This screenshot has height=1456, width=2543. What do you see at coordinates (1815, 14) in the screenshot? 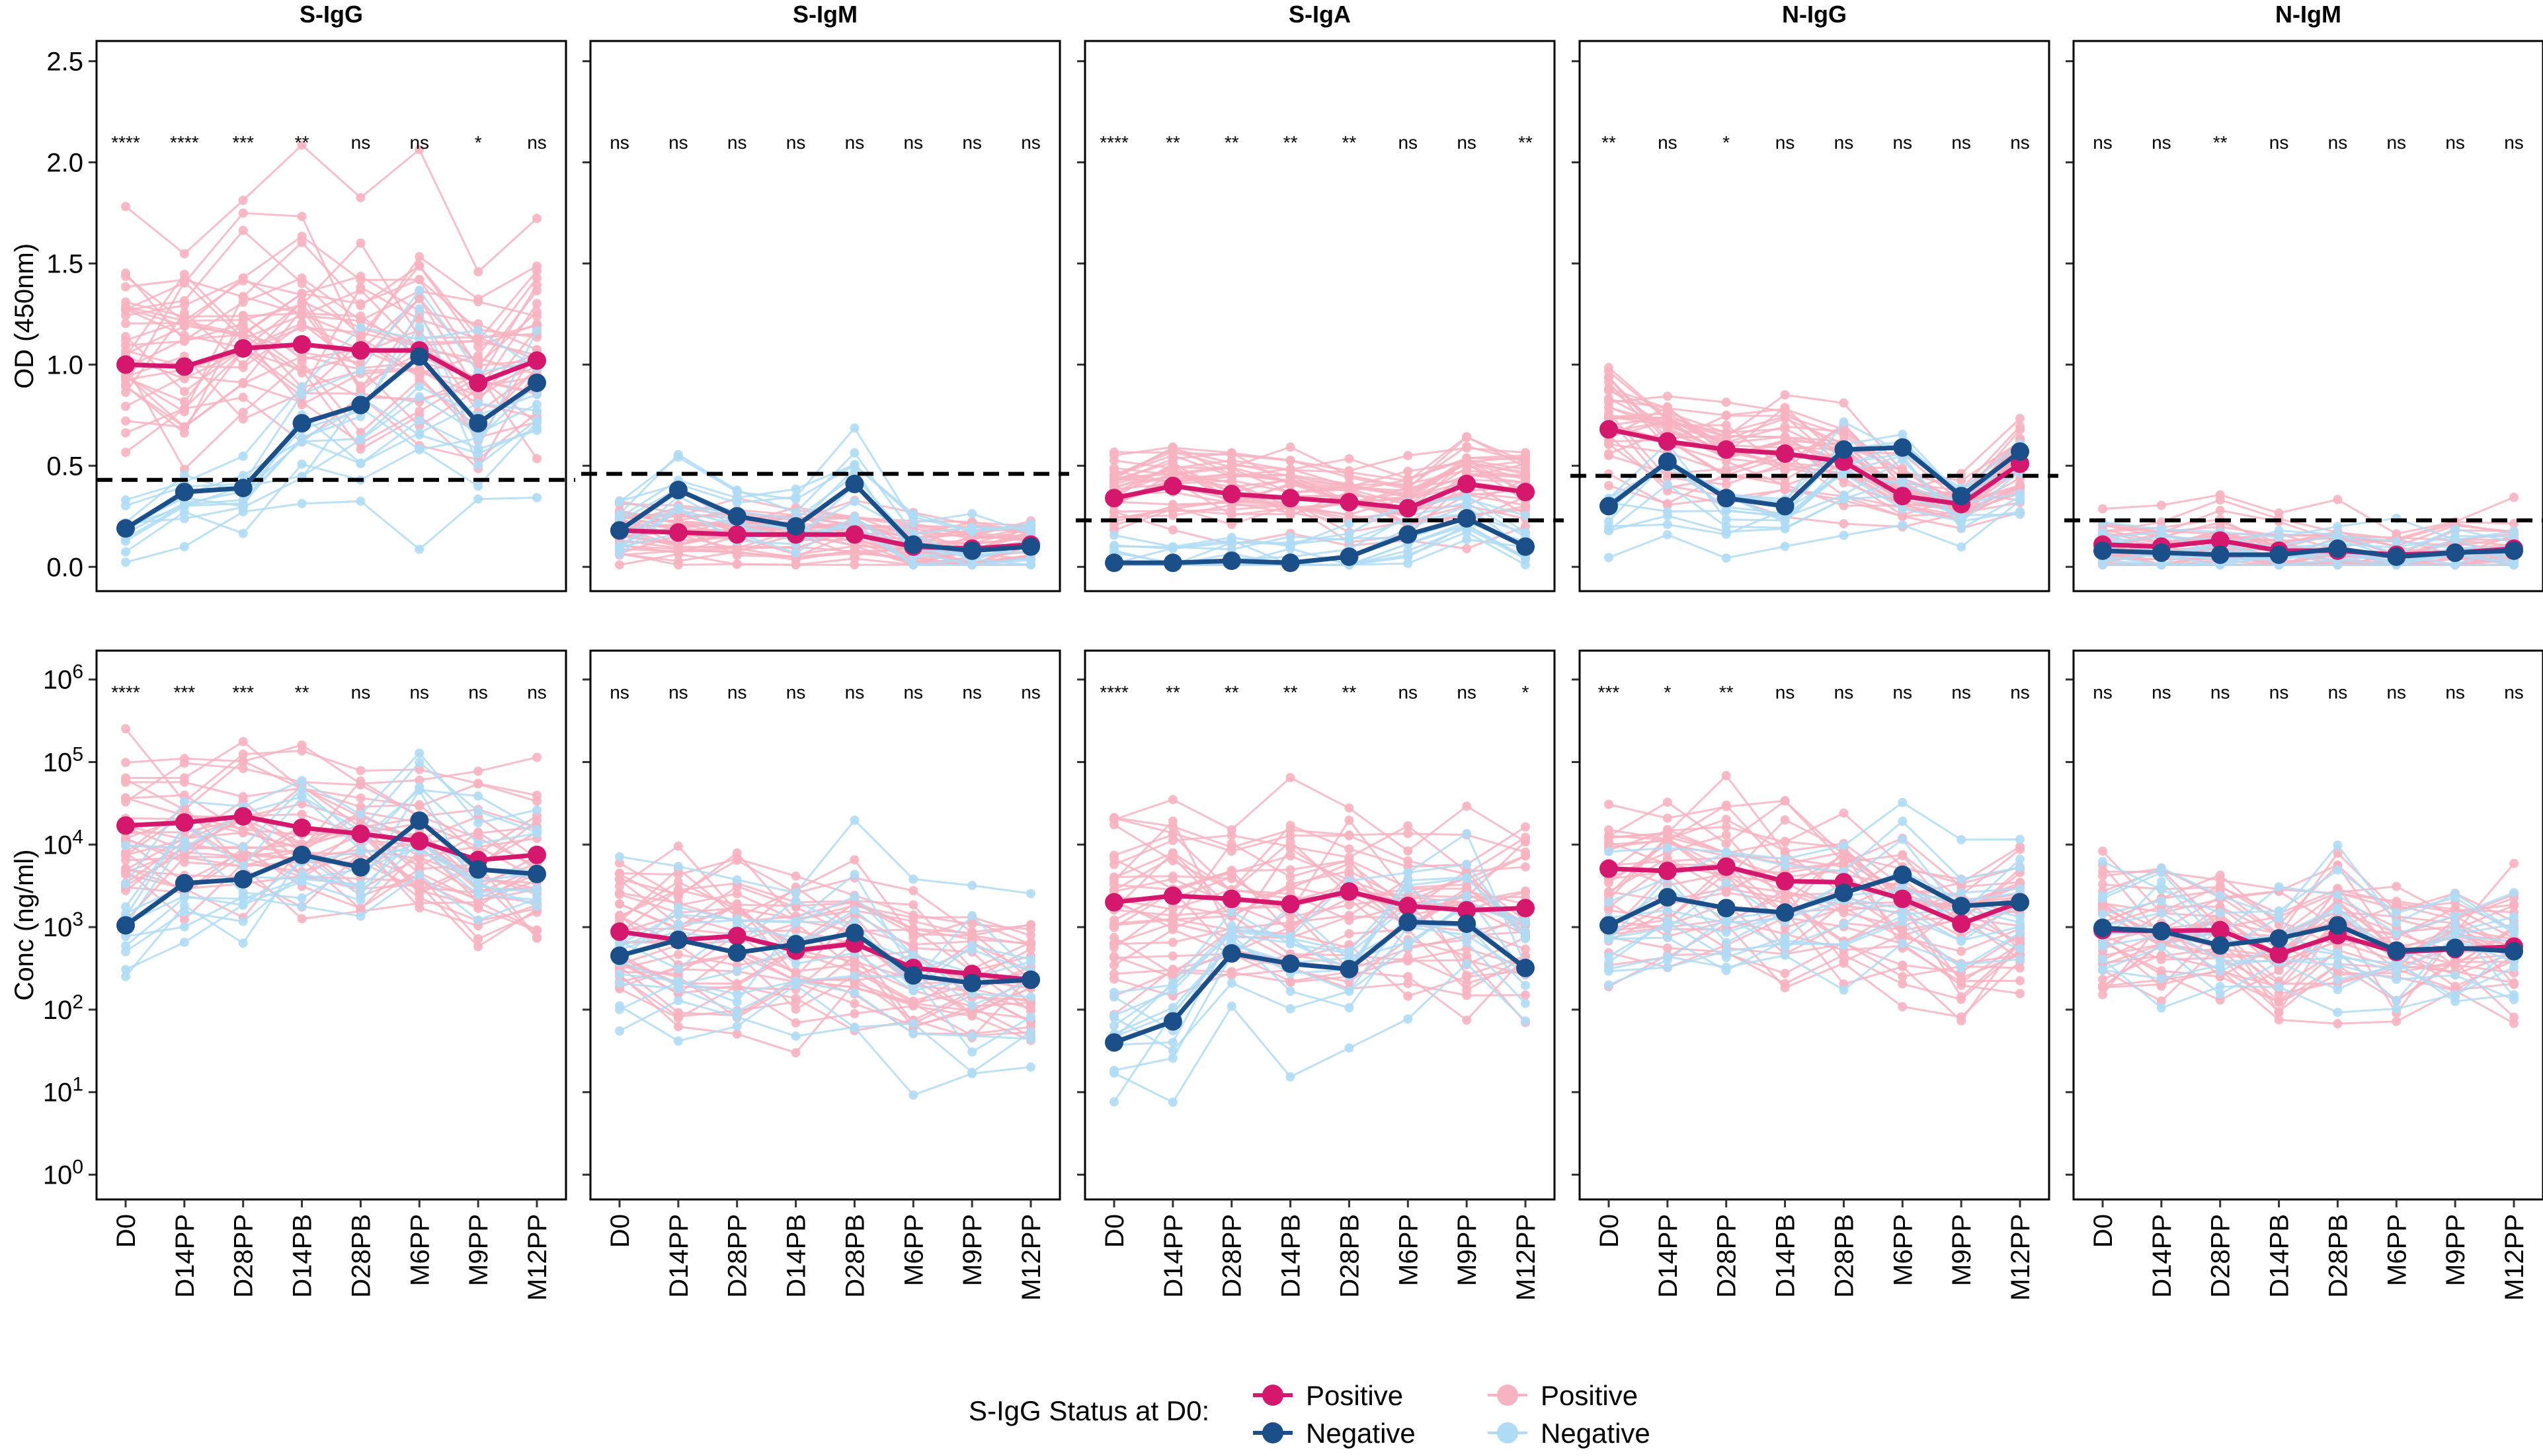
I see `panel-title: N-IgG` at bounding box center [1815, 14].